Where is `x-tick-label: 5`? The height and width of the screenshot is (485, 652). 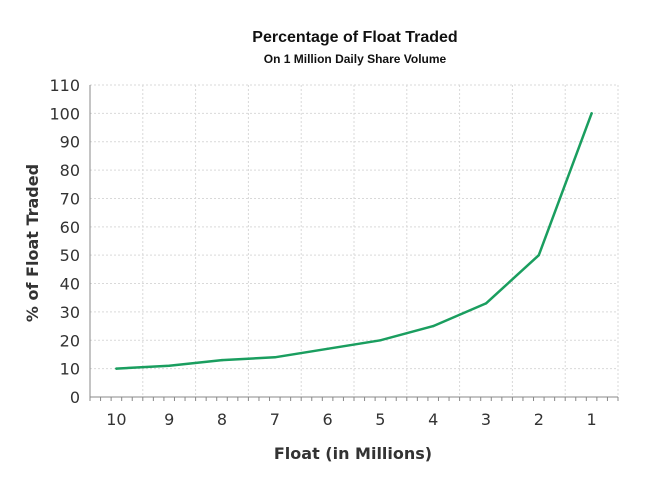 x-tick-label: 5 is located at coordinates (380, 419).